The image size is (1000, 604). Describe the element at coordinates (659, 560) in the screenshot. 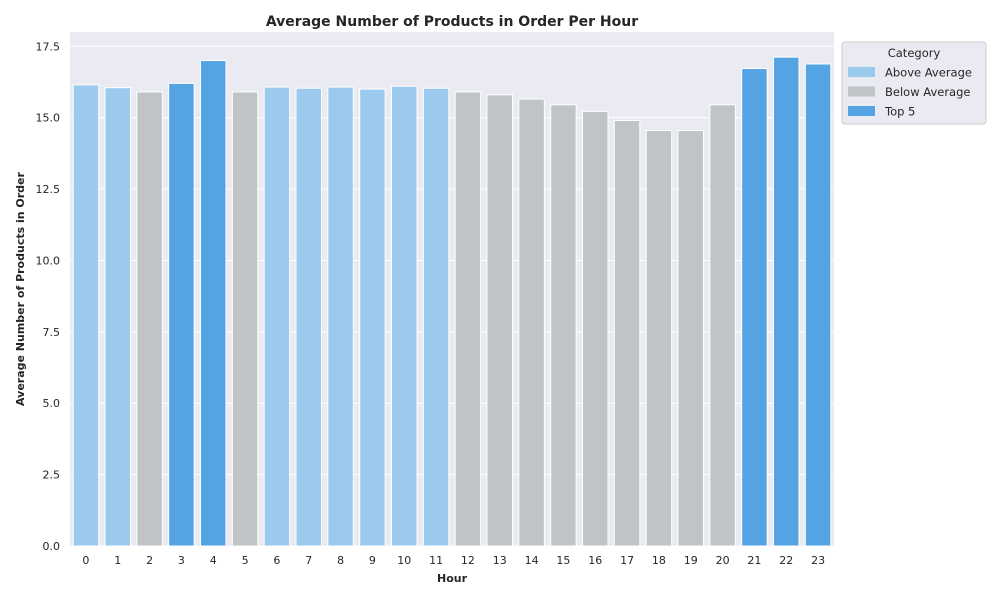

I see `x-tick-label: 18` at that location.